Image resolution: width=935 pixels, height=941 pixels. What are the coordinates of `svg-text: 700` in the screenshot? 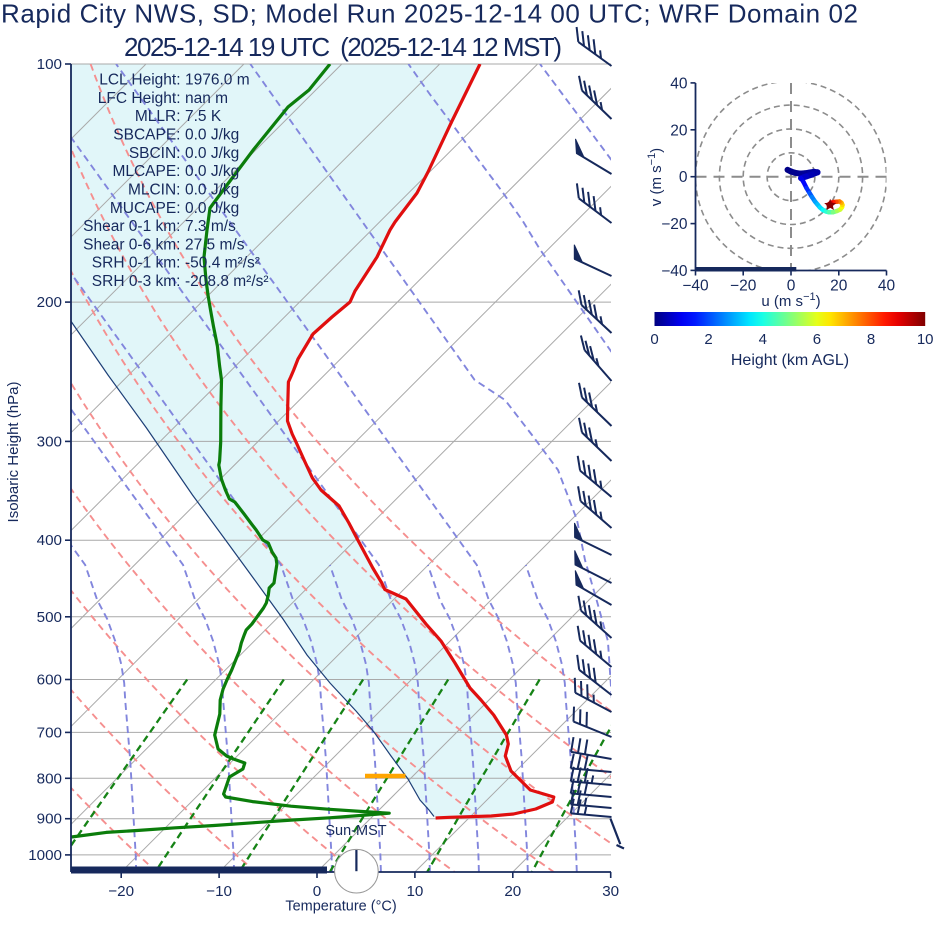 It's located at (49, 732).